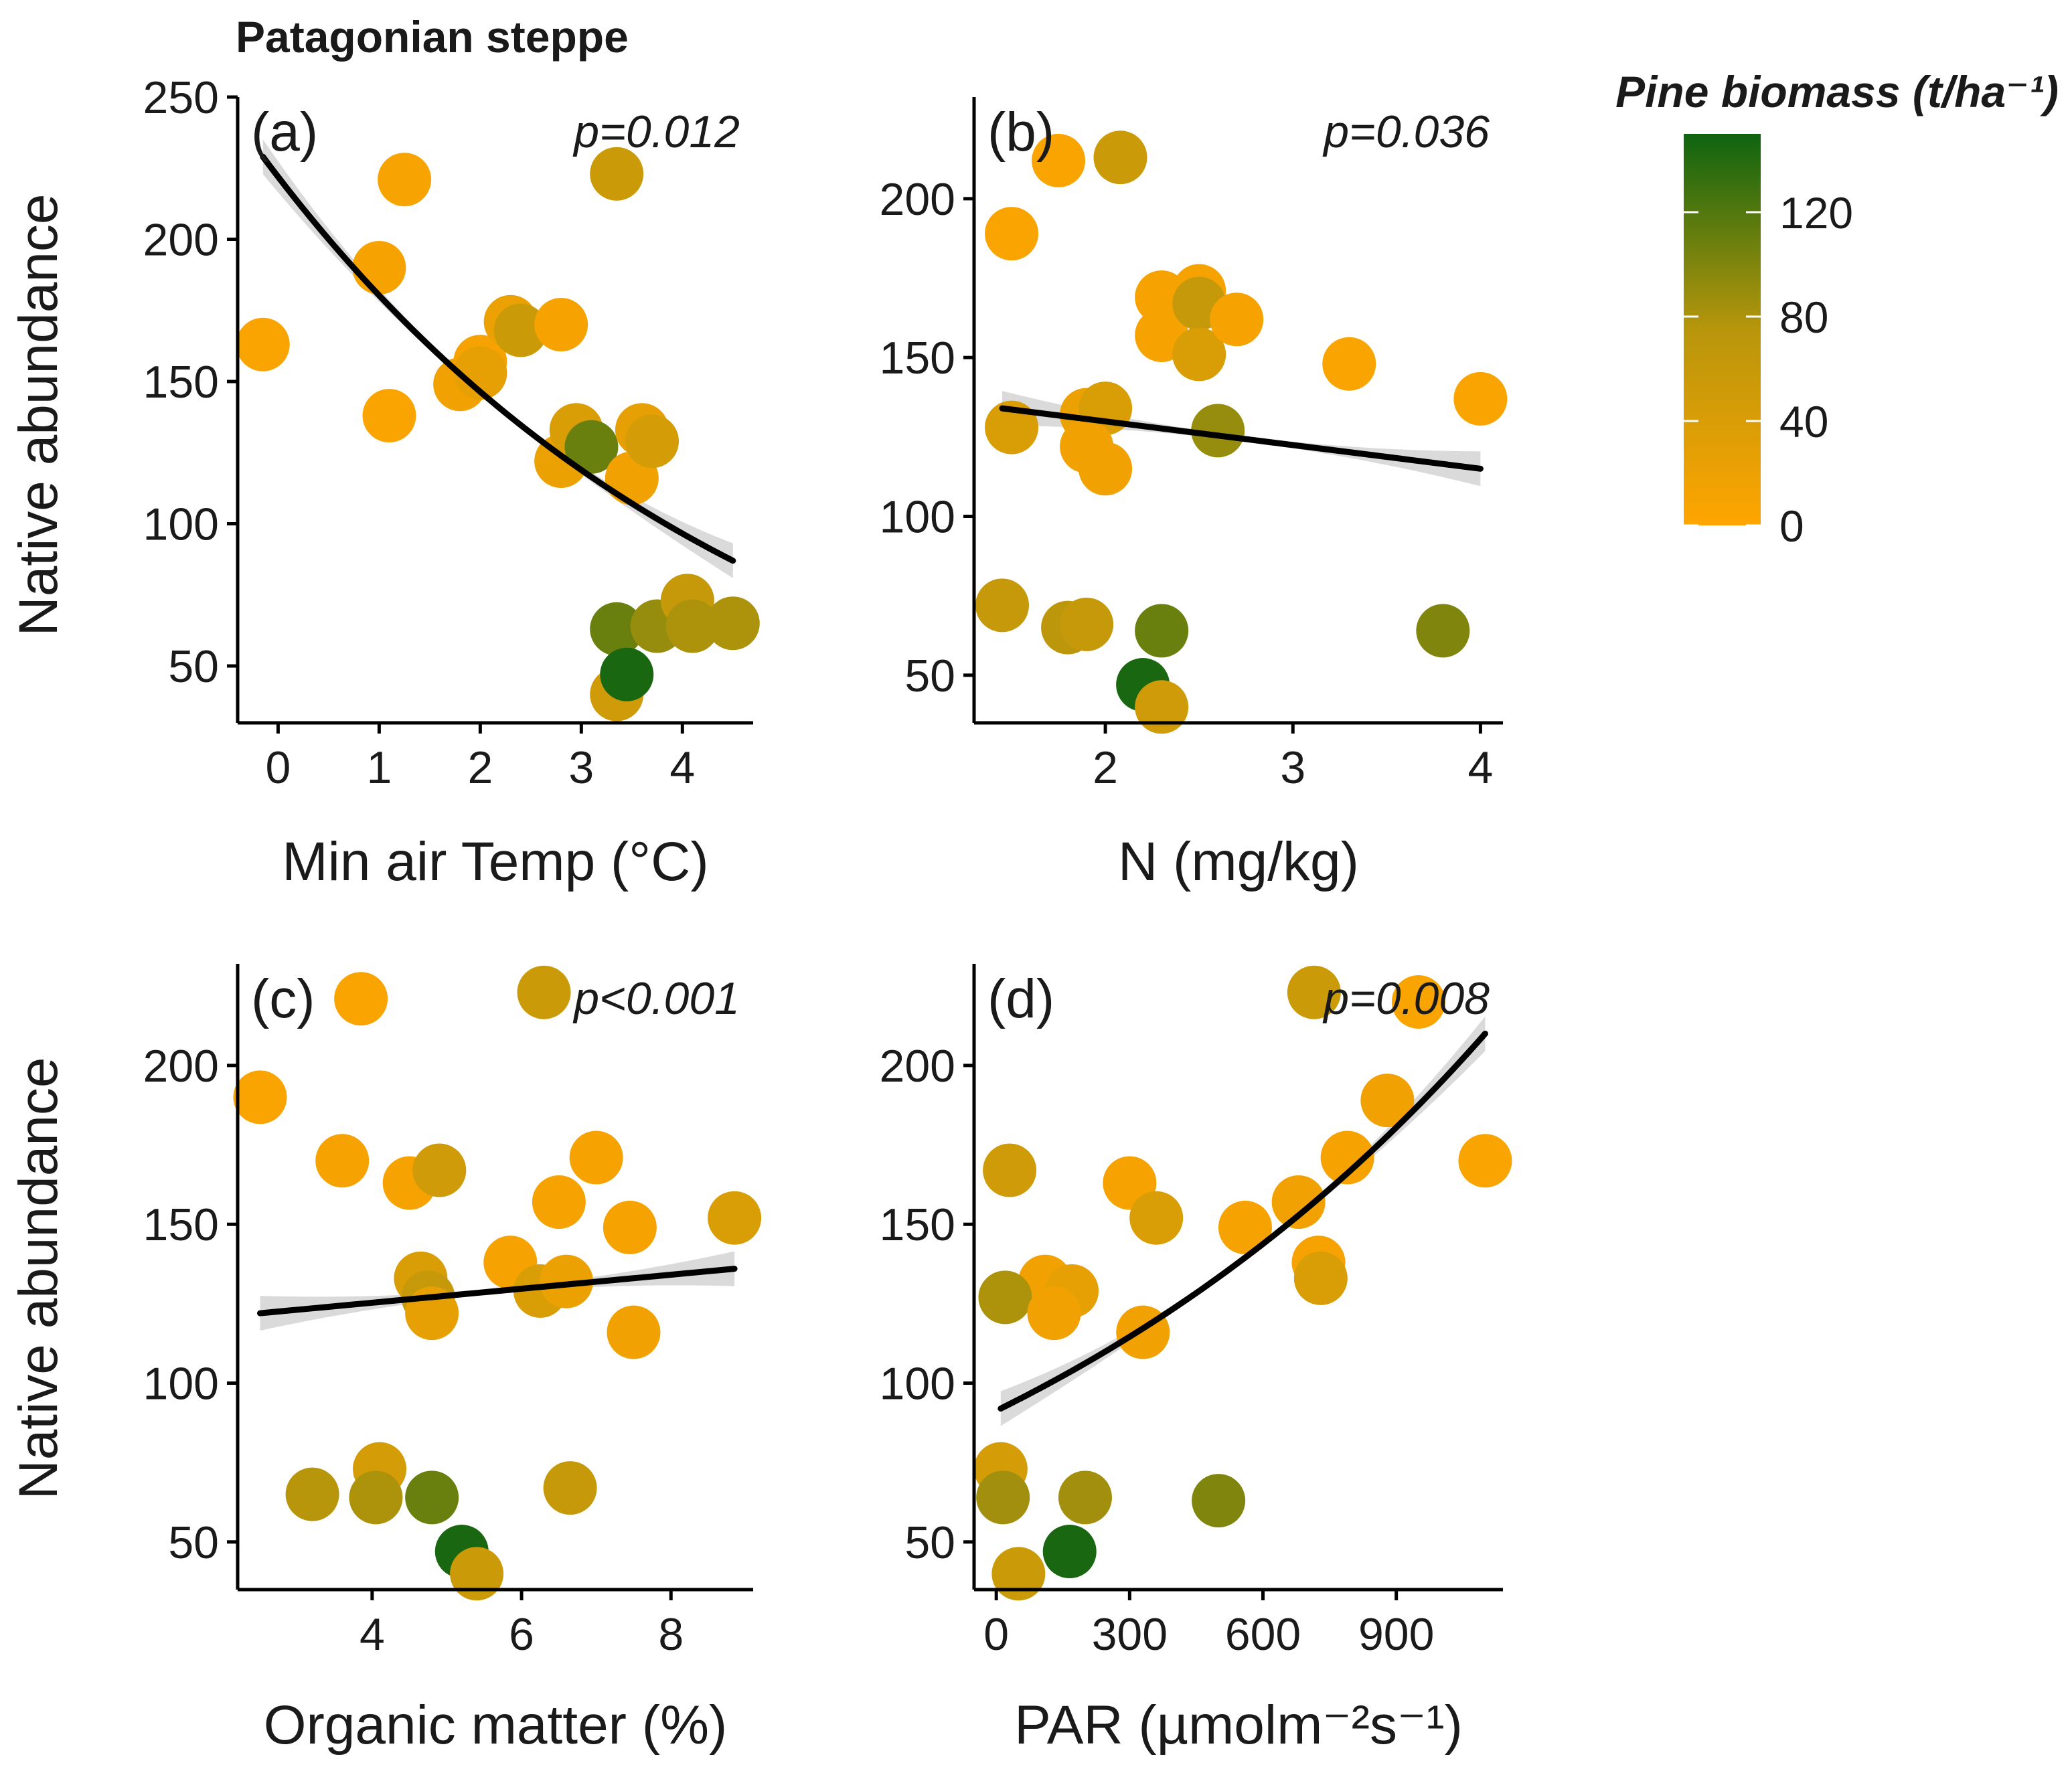  Describe the element at coordinates (1130, 1634) in the screenshot. I see `x-tick-label: 300` at that location.